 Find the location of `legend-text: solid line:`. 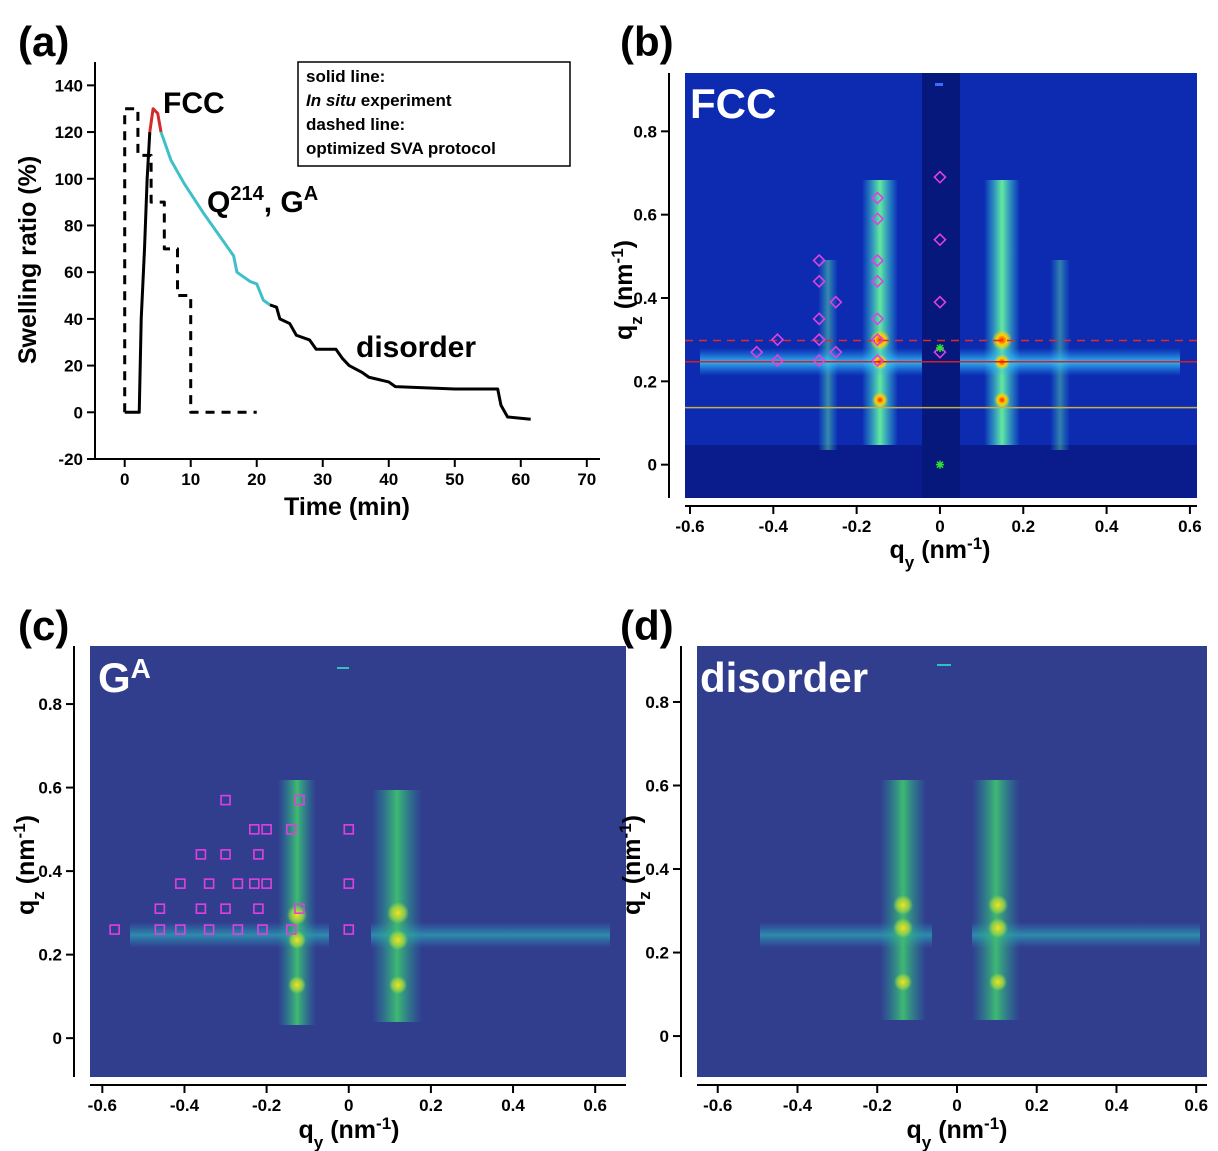

legend-text: solid line: is located at coordinates (345, 76).